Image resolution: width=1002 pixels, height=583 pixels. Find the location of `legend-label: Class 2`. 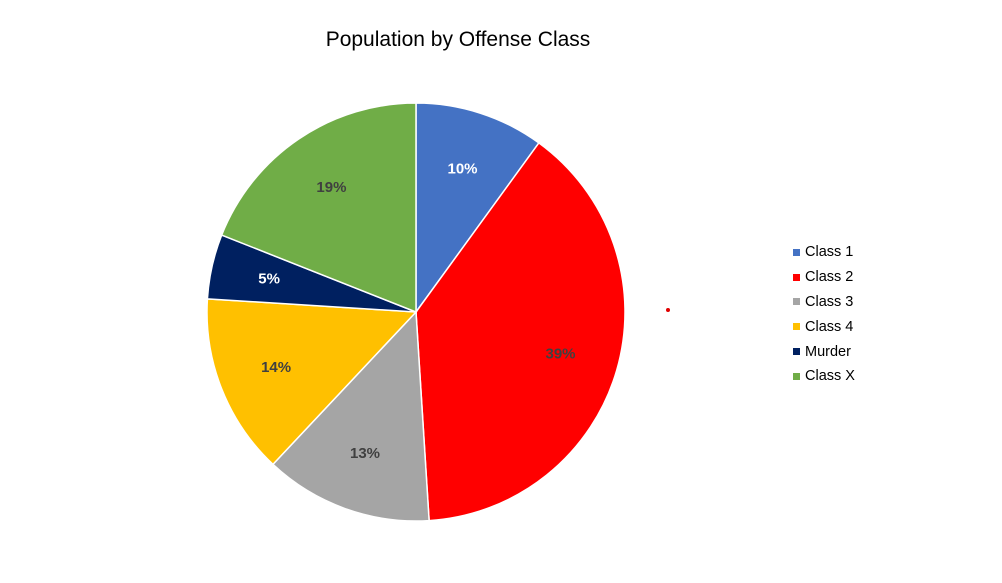

legend-label: Class 2 is located at coordinates (829, 277).